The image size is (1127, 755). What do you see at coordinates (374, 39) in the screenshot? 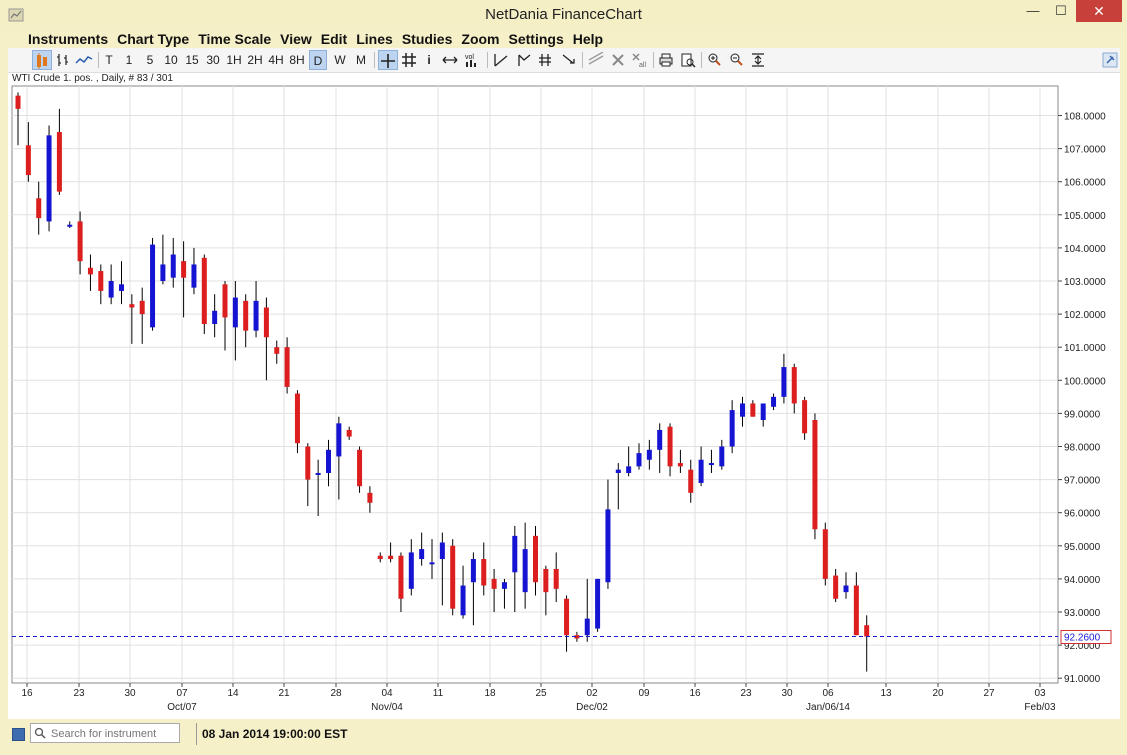
I see `menu-lines: Lines` at bounding box center [374, 39].